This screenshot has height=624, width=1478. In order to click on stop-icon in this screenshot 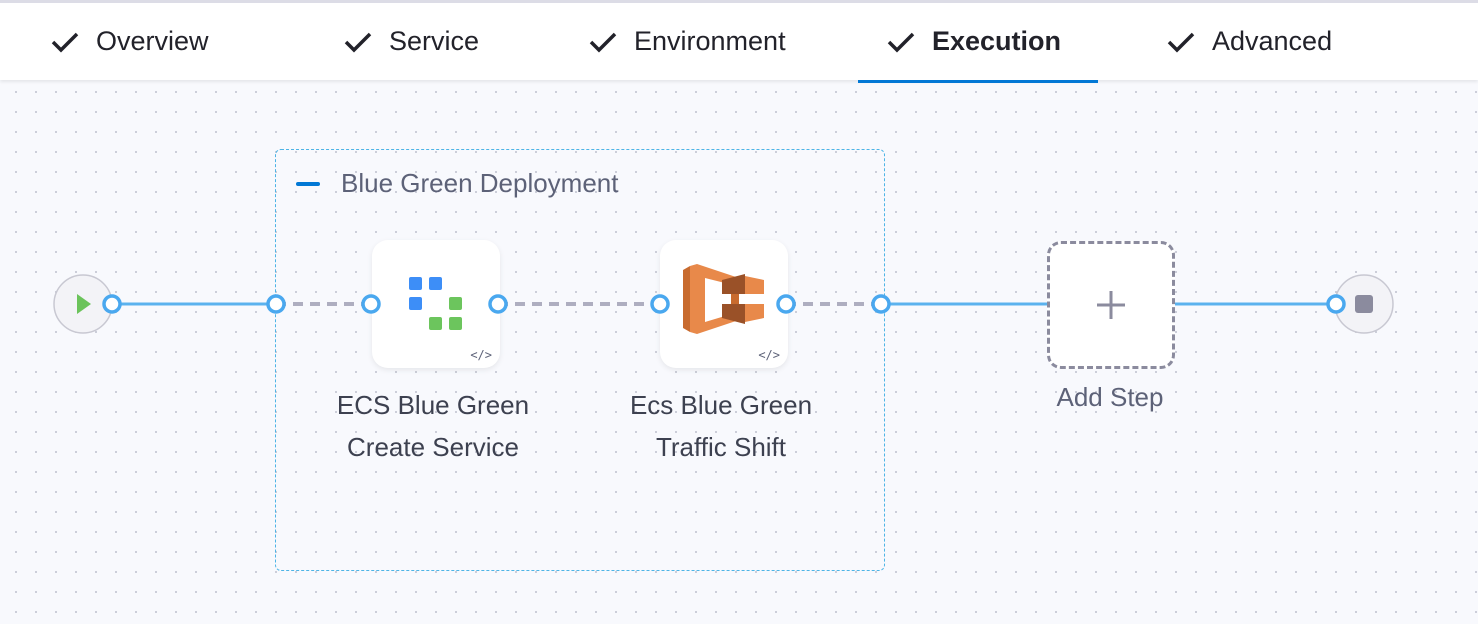, I will do `click(1364, 304)`.